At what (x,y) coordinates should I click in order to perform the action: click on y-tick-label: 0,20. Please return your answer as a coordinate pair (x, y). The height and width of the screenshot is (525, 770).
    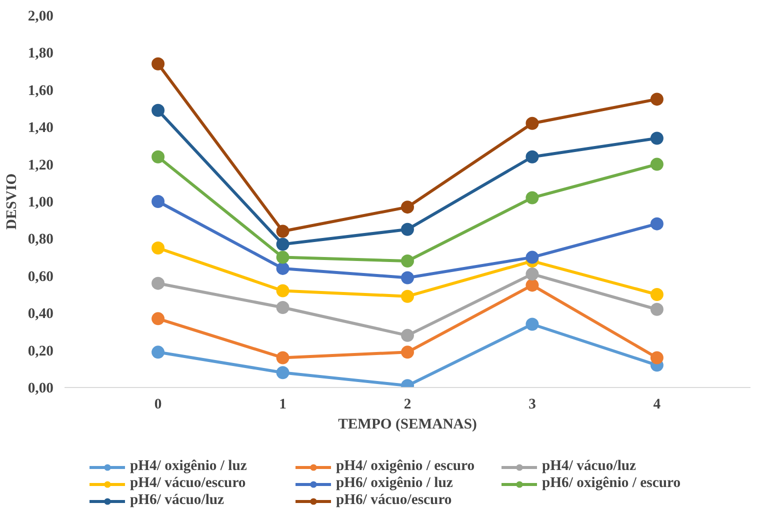
    Looking at the image, I should click on (41, 351).